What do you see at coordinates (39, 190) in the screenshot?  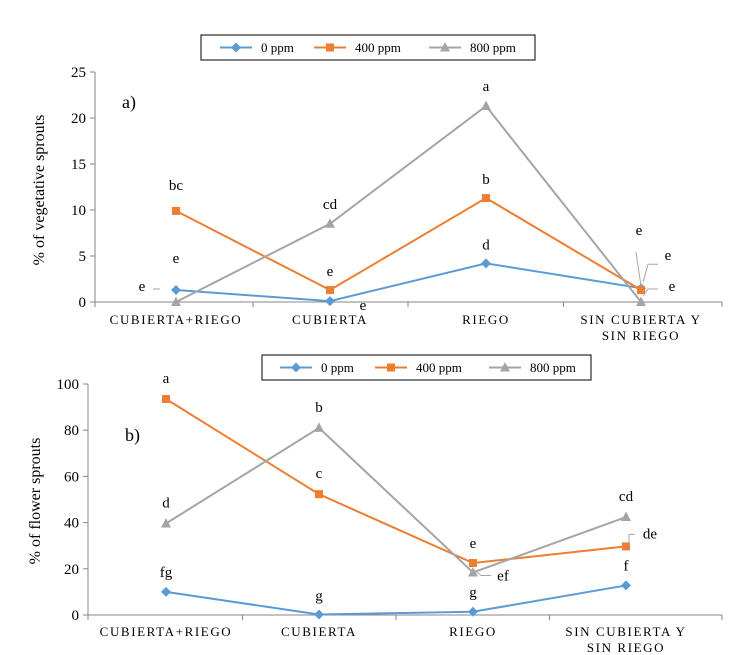 I see `chart-a-ylabel: % of vegetative sprouts` at bounding box center [39, 190].